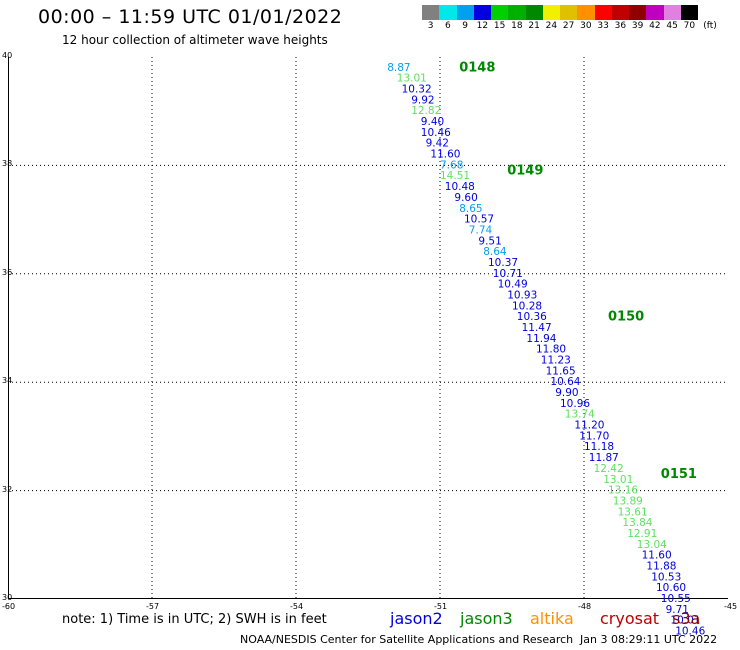 This screenshot has width=740, height=650. I want to click on lon-tick-label: -57, so click(153, 606).